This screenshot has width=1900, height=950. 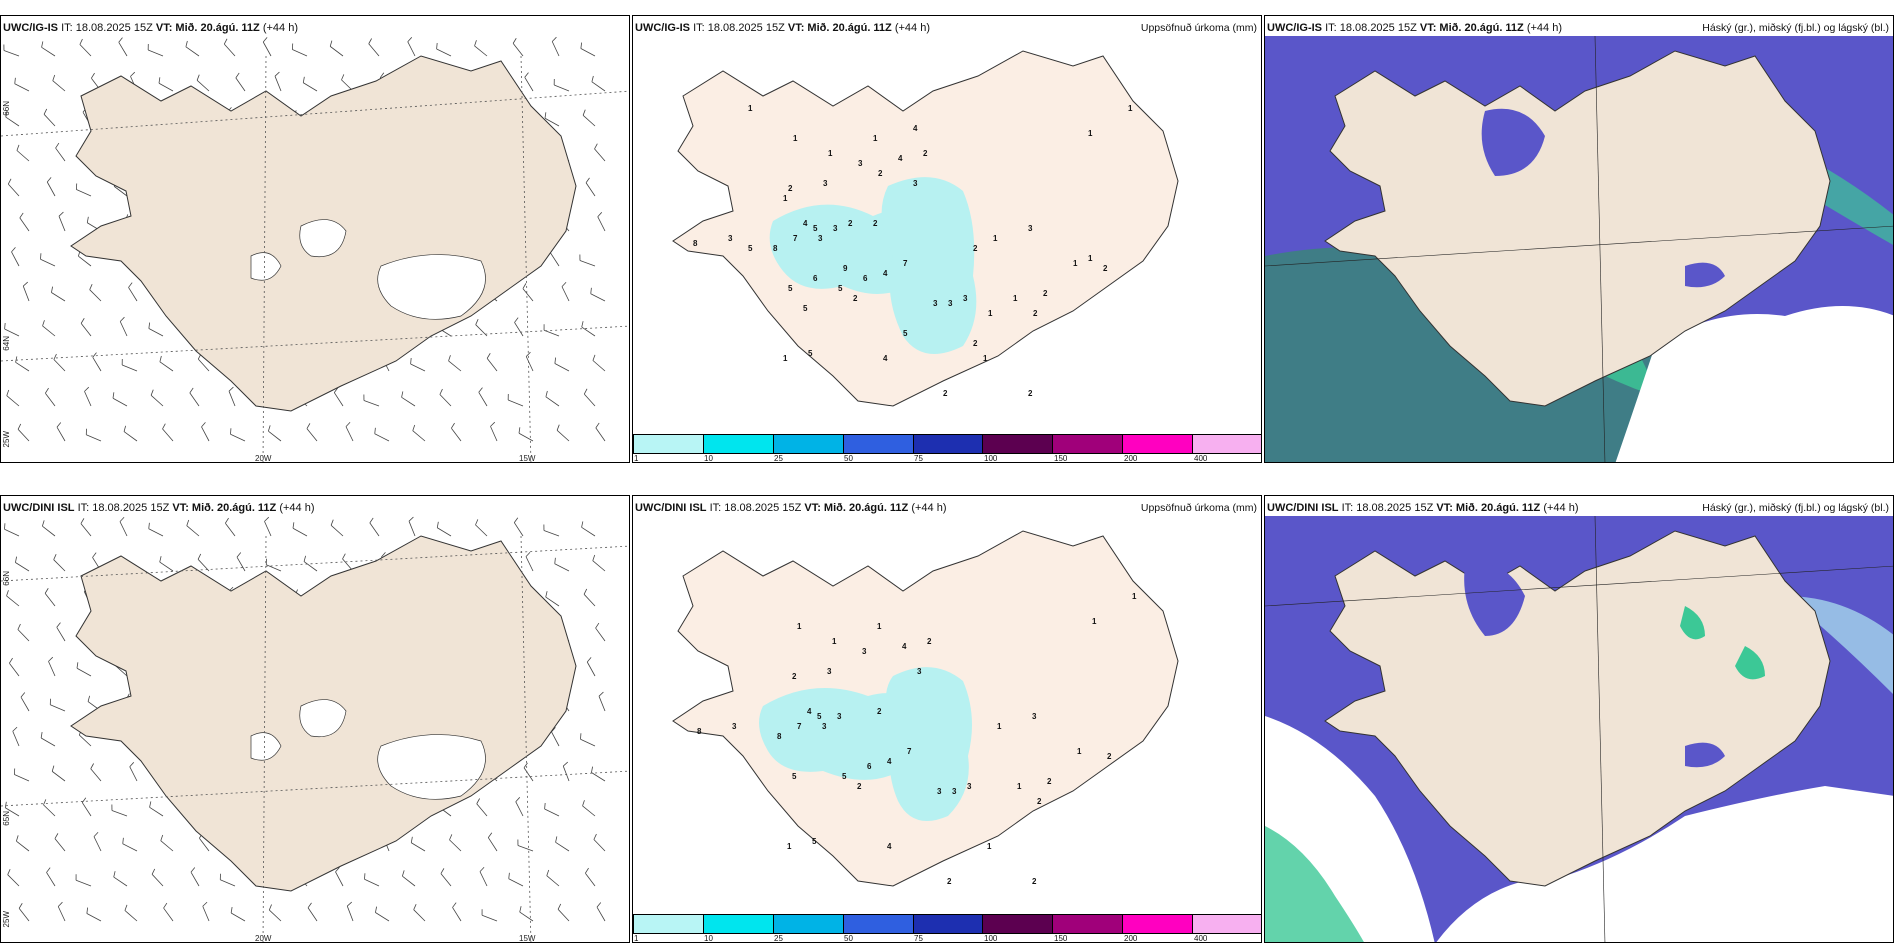 What do you see at coordinates (1577, 228) in the screenshot?
I see `iceland-landmass` at bounding box center [1577, 228].